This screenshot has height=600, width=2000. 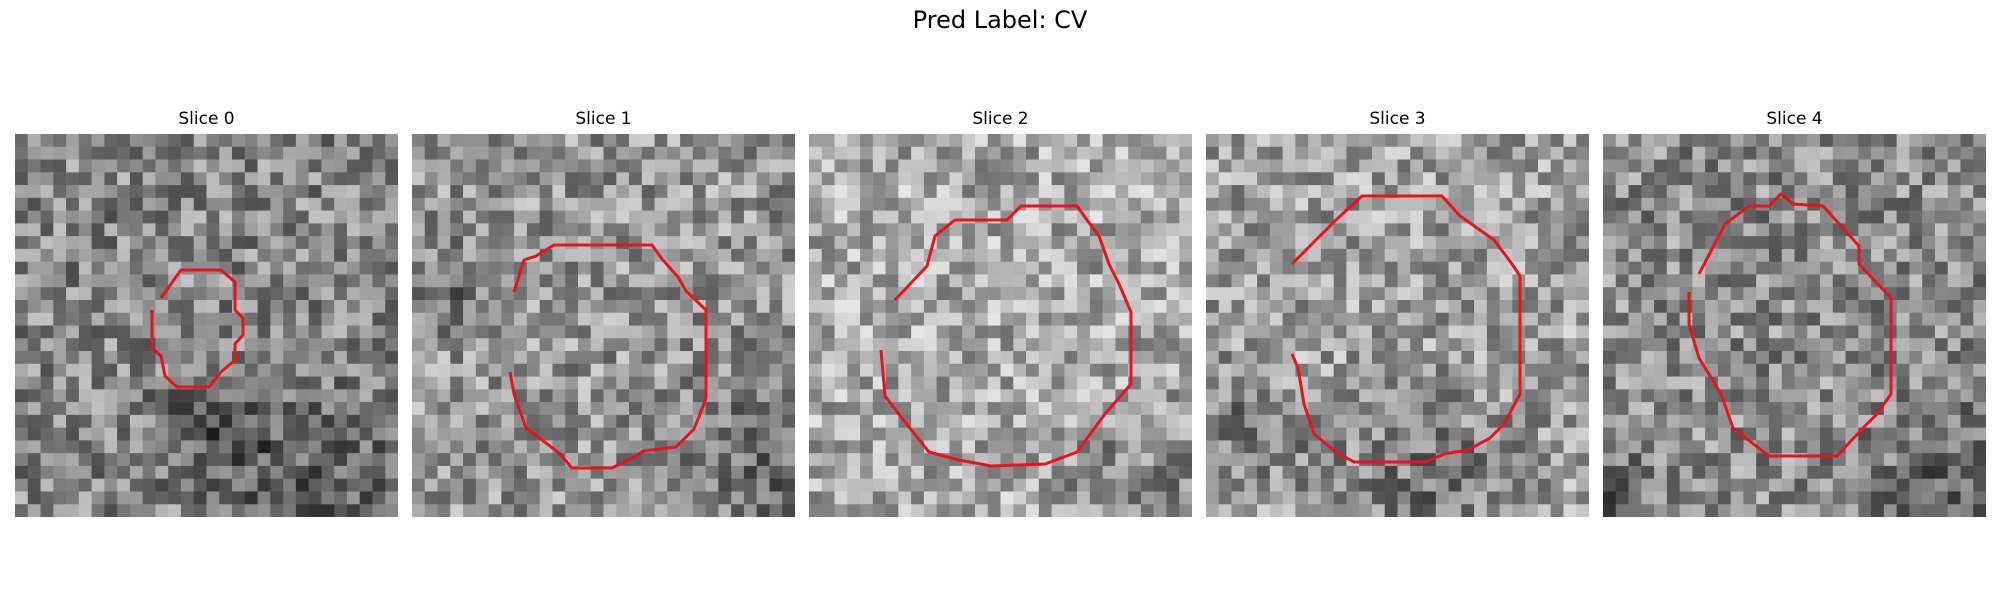 I want to click on slice-panel-0: Slice 0, so click(x=206, y=312).